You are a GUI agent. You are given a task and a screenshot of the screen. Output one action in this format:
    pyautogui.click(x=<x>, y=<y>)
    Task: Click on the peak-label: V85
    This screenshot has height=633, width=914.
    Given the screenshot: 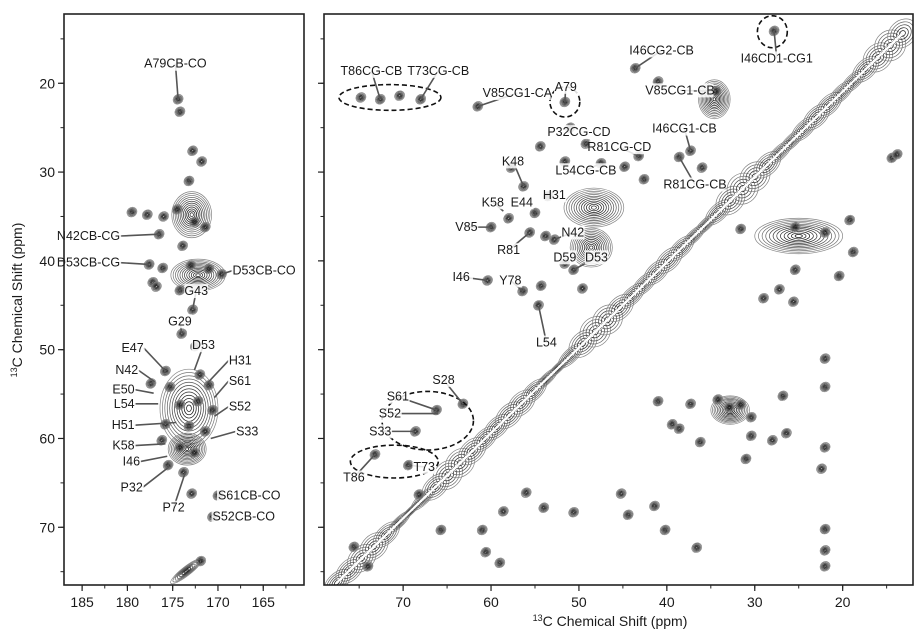 What is the action you would take?
    pyautogui.click(x=466, y=227)
    